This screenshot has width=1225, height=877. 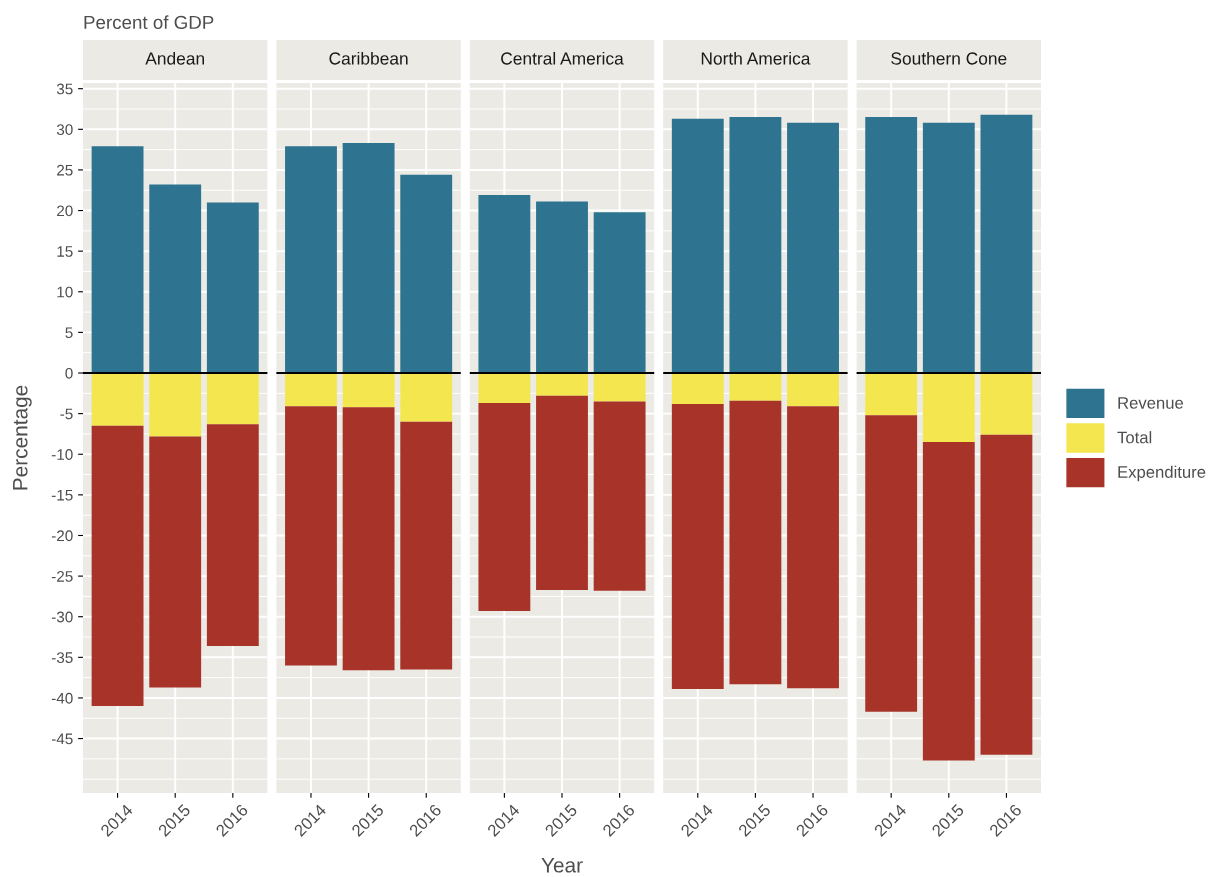 What do you see at coordinates (22, 437) in the screenshot?
I see `y-axis-title: Percentage` at bounding box center [22, 437].